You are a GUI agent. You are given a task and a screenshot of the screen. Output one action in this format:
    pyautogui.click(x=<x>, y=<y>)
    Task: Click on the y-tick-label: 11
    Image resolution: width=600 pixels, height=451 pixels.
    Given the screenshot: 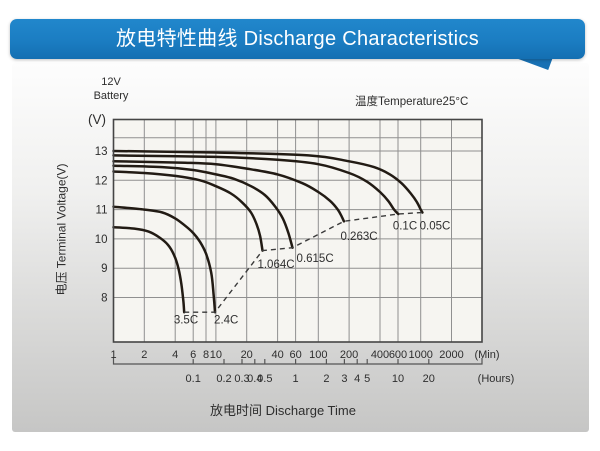 What is the action you would take?
    pyautogui.click(x=102, y=211)
    